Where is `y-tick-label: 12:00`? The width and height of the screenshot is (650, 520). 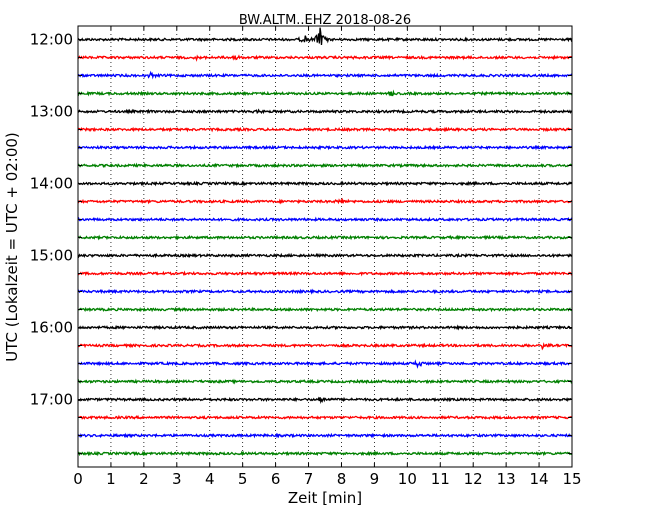
y-tick-label: 12:00 is located at coordinates (51, 40).